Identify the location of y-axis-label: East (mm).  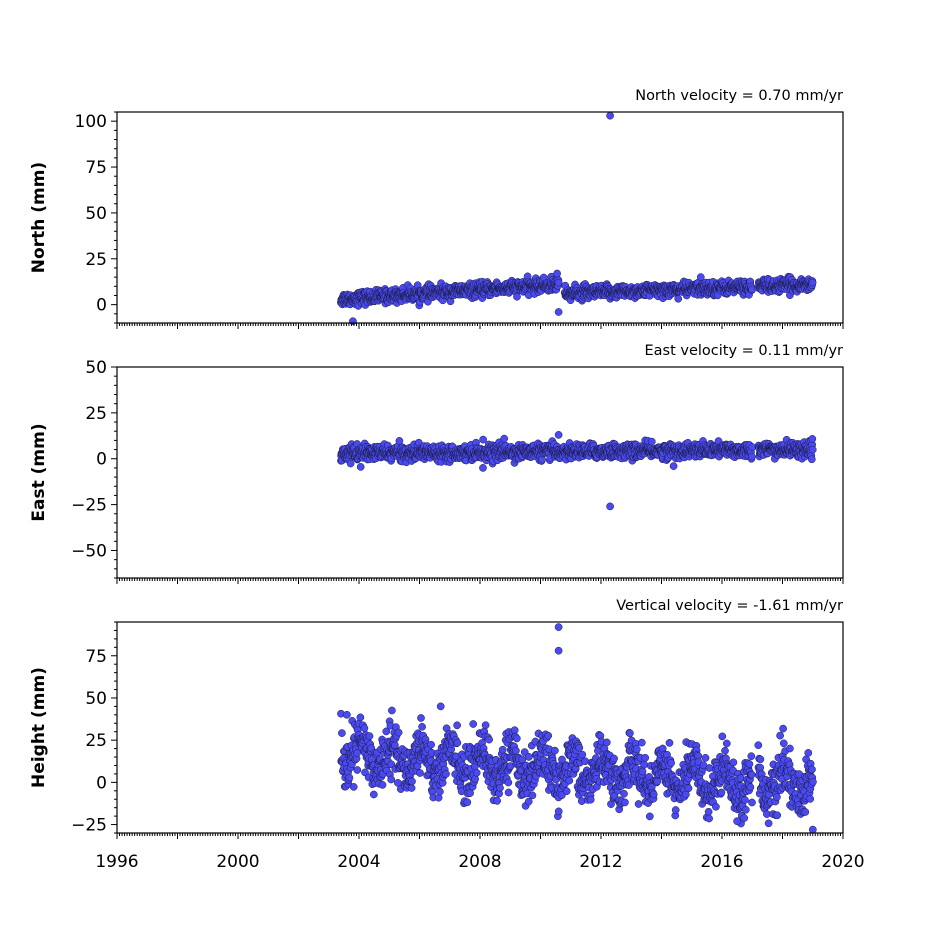
(39, 472).